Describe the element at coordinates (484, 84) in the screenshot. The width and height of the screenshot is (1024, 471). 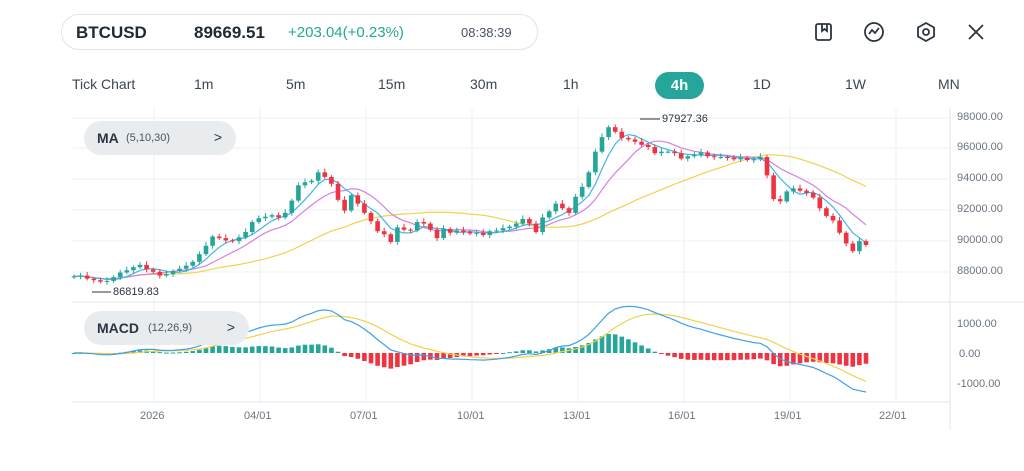
I see `tab-30m: 30m` at that location.